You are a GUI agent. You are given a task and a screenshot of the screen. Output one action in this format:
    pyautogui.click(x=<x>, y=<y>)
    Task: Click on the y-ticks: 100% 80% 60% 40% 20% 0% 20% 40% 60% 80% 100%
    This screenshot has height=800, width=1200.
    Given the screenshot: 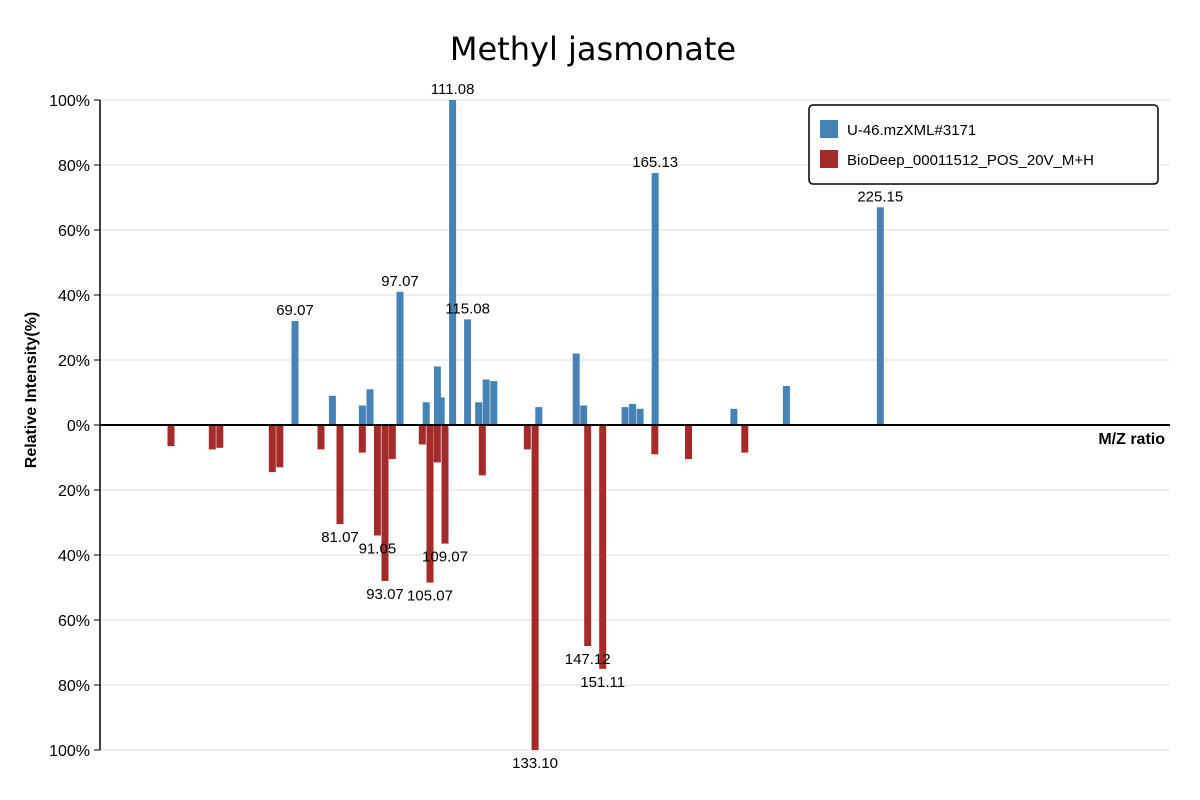 What is the action you would take?
    pyautogui.click(x=74, y=426)
    